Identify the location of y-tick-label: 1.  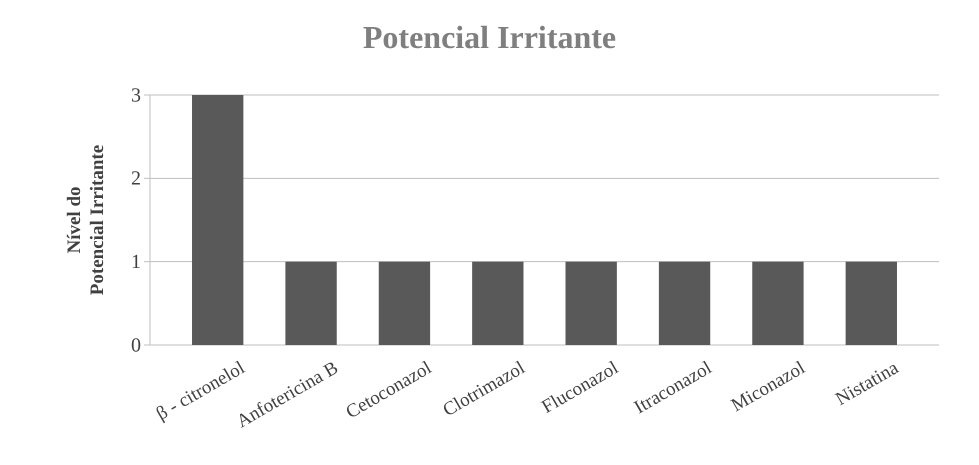
(136, 262).